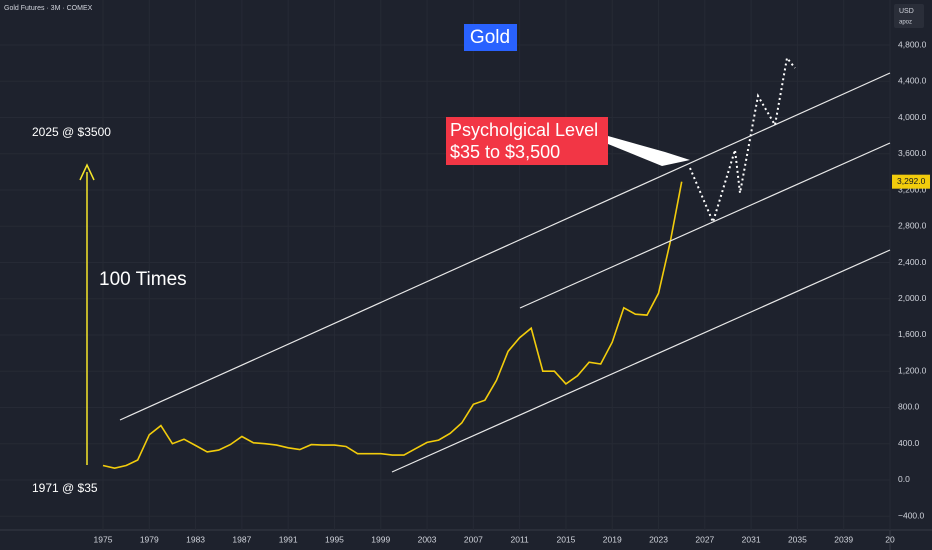 This screenshot has width=932, height=550. What do you see at coordinates (911, 515) in the screenshot?
I see `y-tick-label: −400.0` at bounding box center [911, 515].